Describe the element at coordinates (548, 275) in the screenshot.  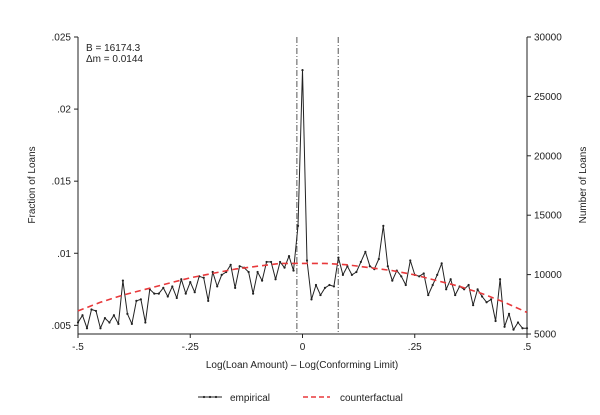
I see `y-tick-label-right: 10000` at that location.